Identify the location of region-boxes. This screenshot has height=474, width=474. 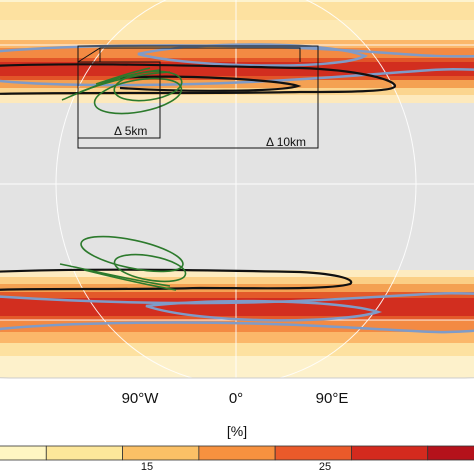
(198, 97).